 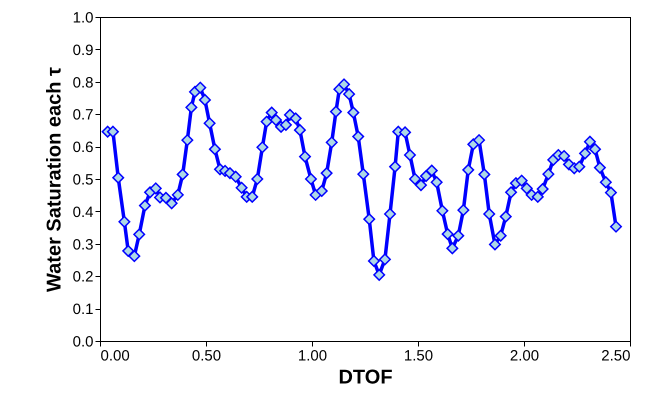 I want to click on y-tick-label: 1.0, so click(x=83, y=18).